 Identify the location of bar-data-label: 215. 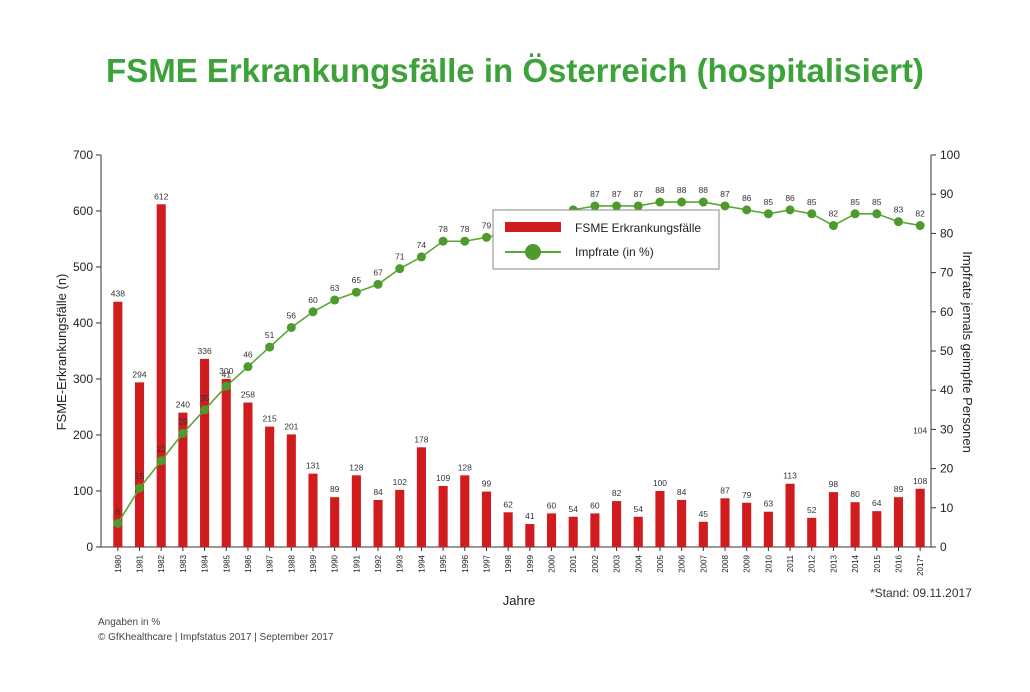
(270, 419).